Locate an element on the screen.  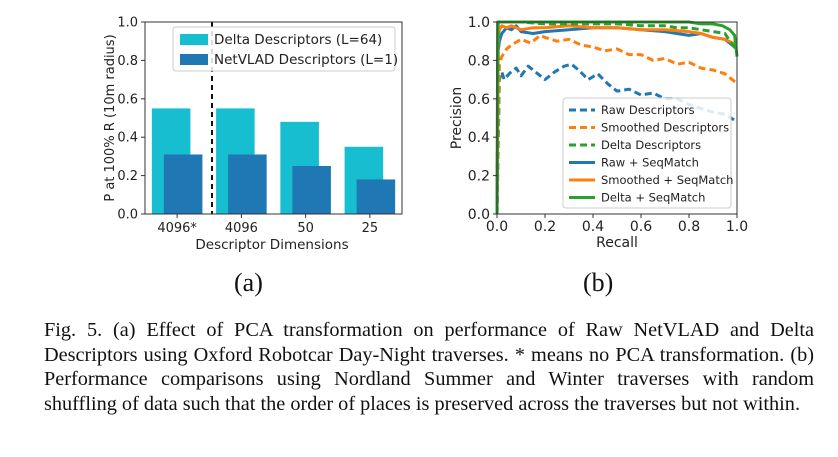
line-y-tick-label: 0.6 is located at coordinates (479, 100).